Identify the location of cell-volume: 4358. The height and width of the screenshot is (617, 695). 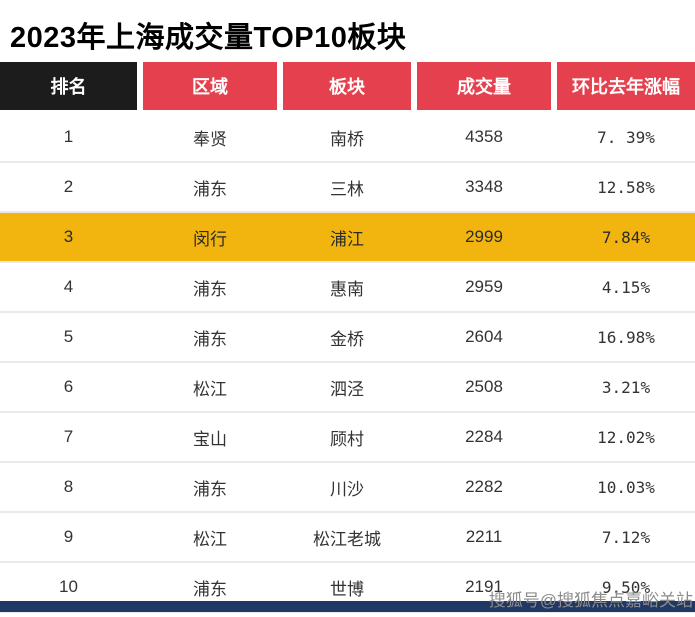
(484, 136).